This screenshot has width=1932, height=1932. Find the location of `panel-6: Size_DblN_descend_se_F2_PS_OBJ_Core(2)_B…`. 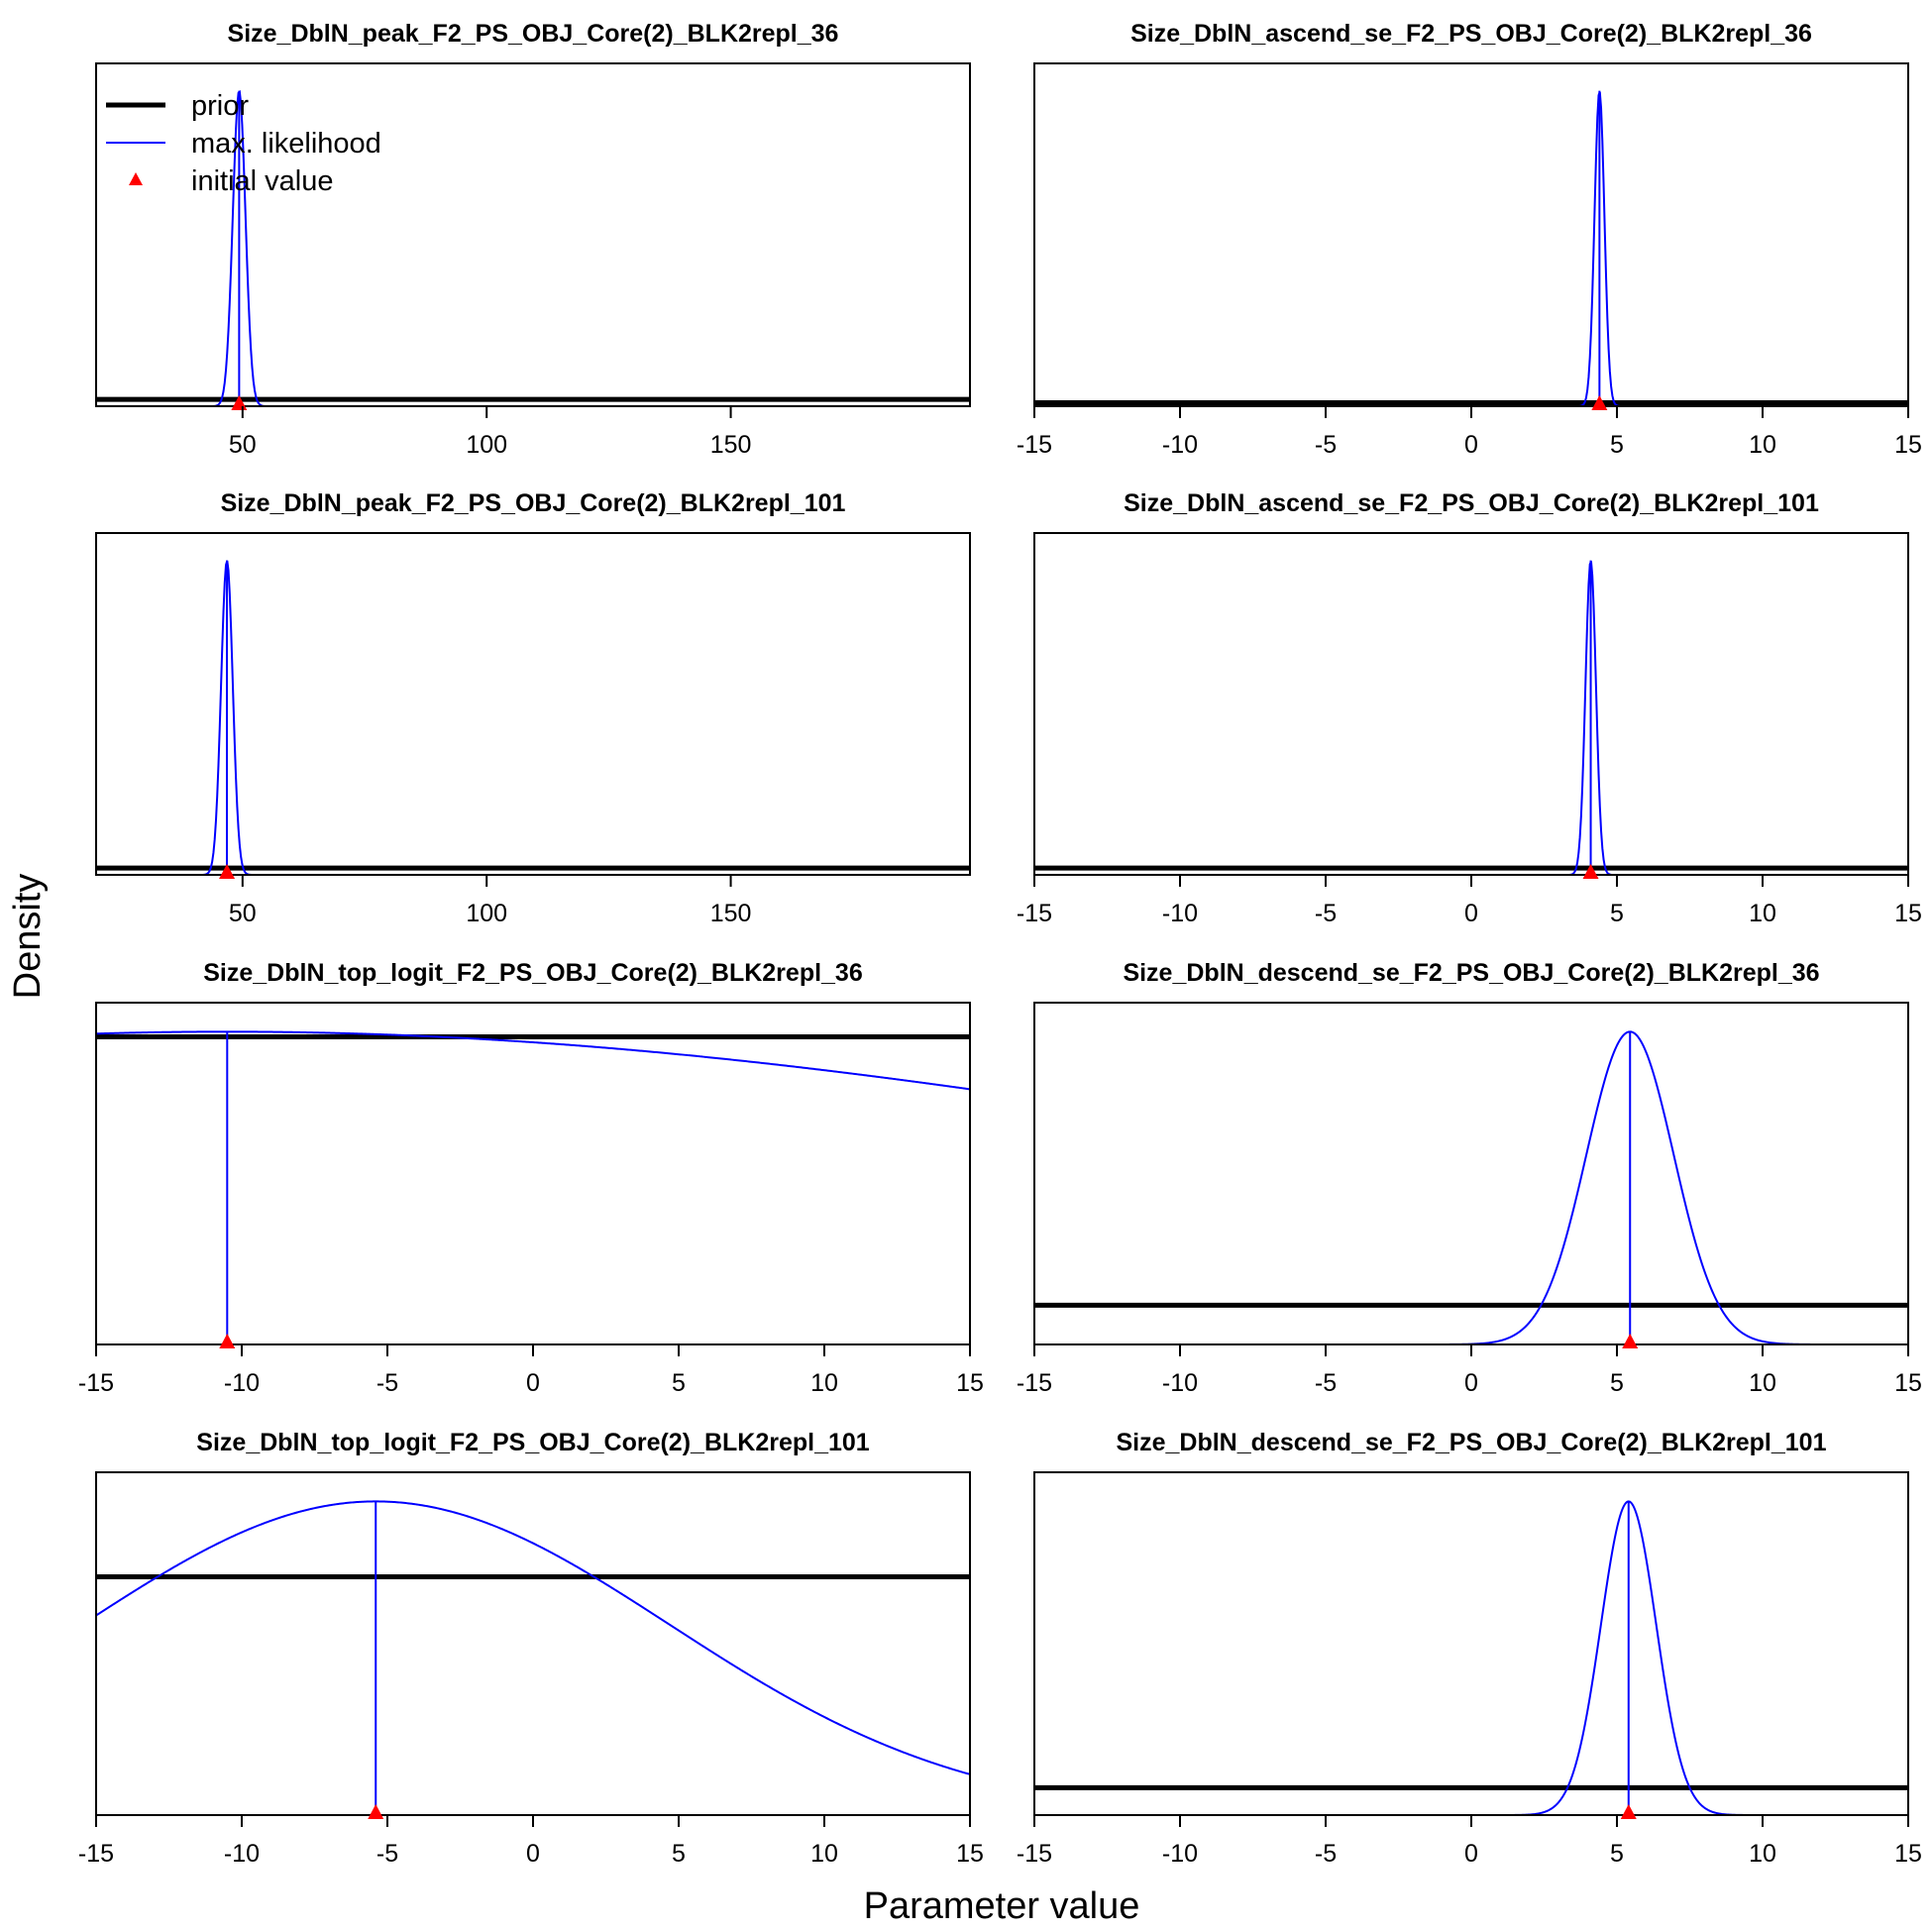

panel-6: Size_DblN_descend_se_F2_PS_OBJ_Core(2)_B… is located at coordinates (1469, 1178).